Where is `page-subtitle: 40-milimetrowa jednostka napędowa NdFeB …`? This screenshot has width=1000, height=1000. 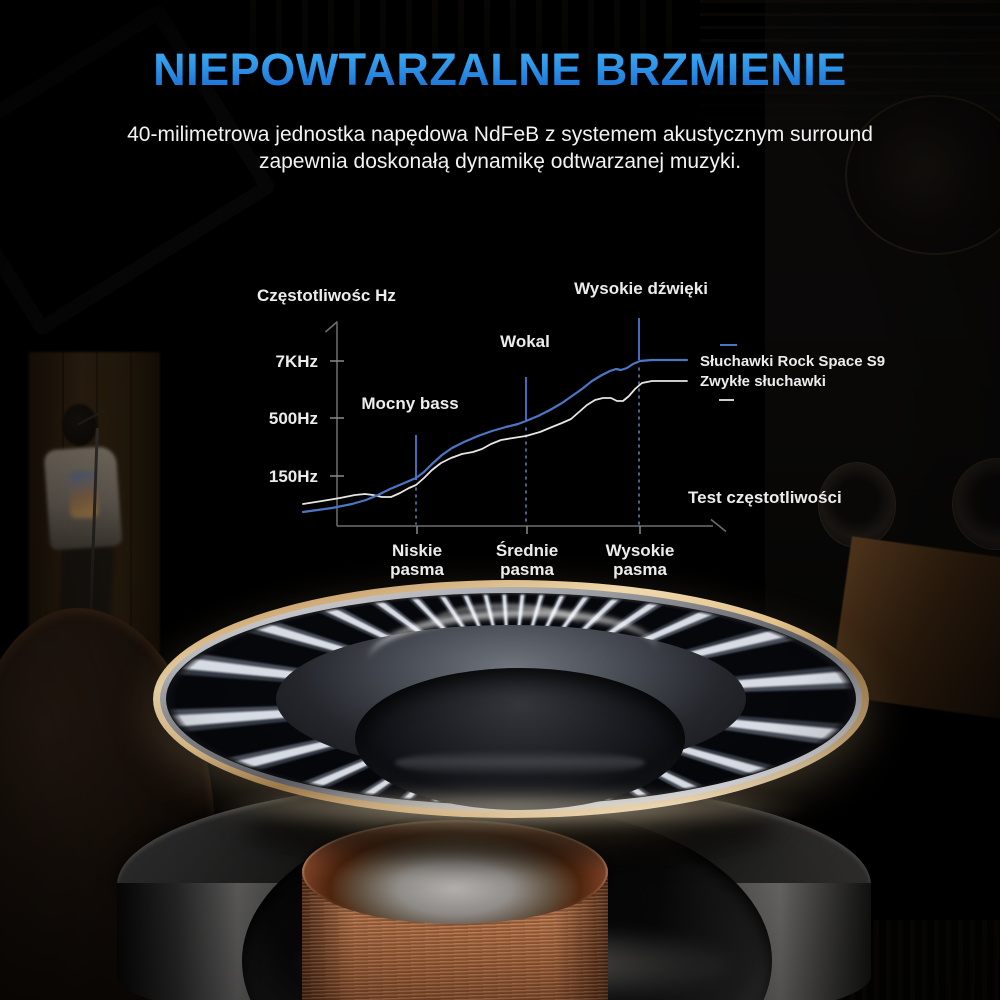 page-subtitle: 40-milimetrowa jednostka napędowa NdFeB … is located at coordinates (500, 148).